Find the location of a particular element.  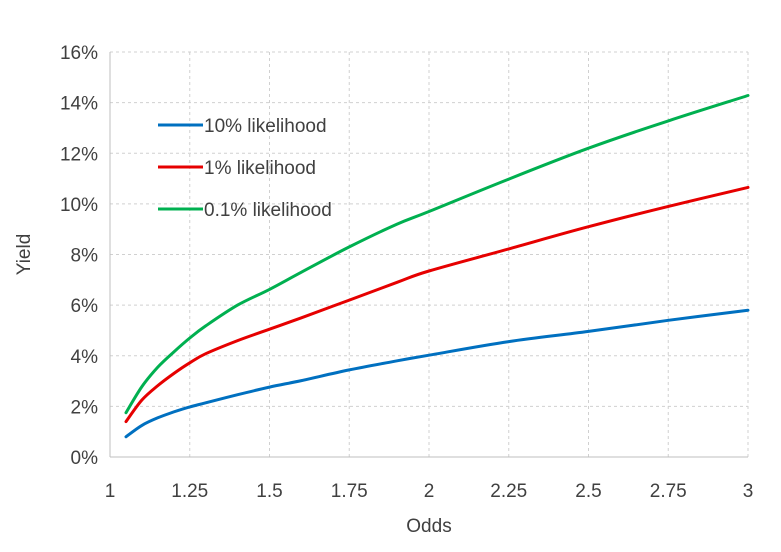

y-tick-label: 4% is located at coordinates (85, 357).